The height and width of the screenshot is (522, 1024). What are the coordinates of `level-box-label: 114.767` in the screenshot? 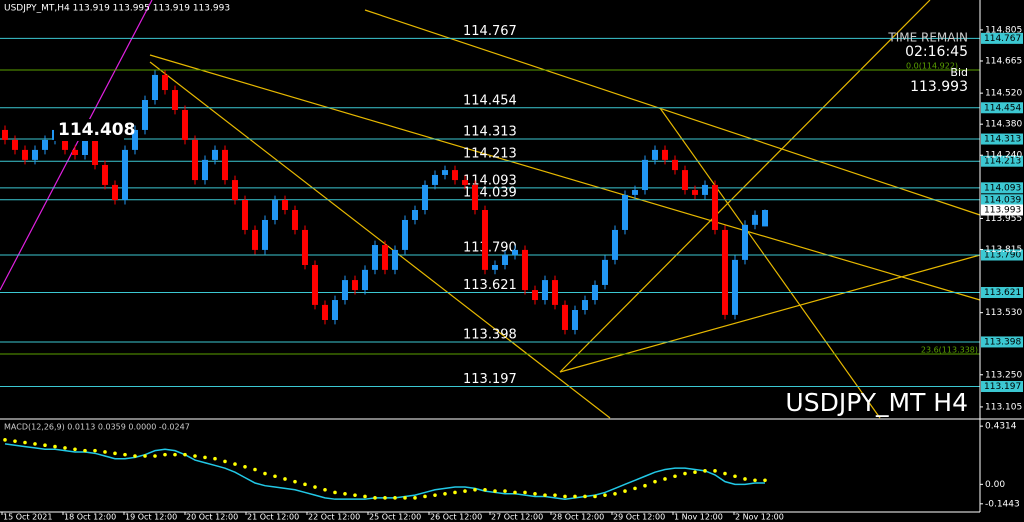 It's located at (1002, 39).